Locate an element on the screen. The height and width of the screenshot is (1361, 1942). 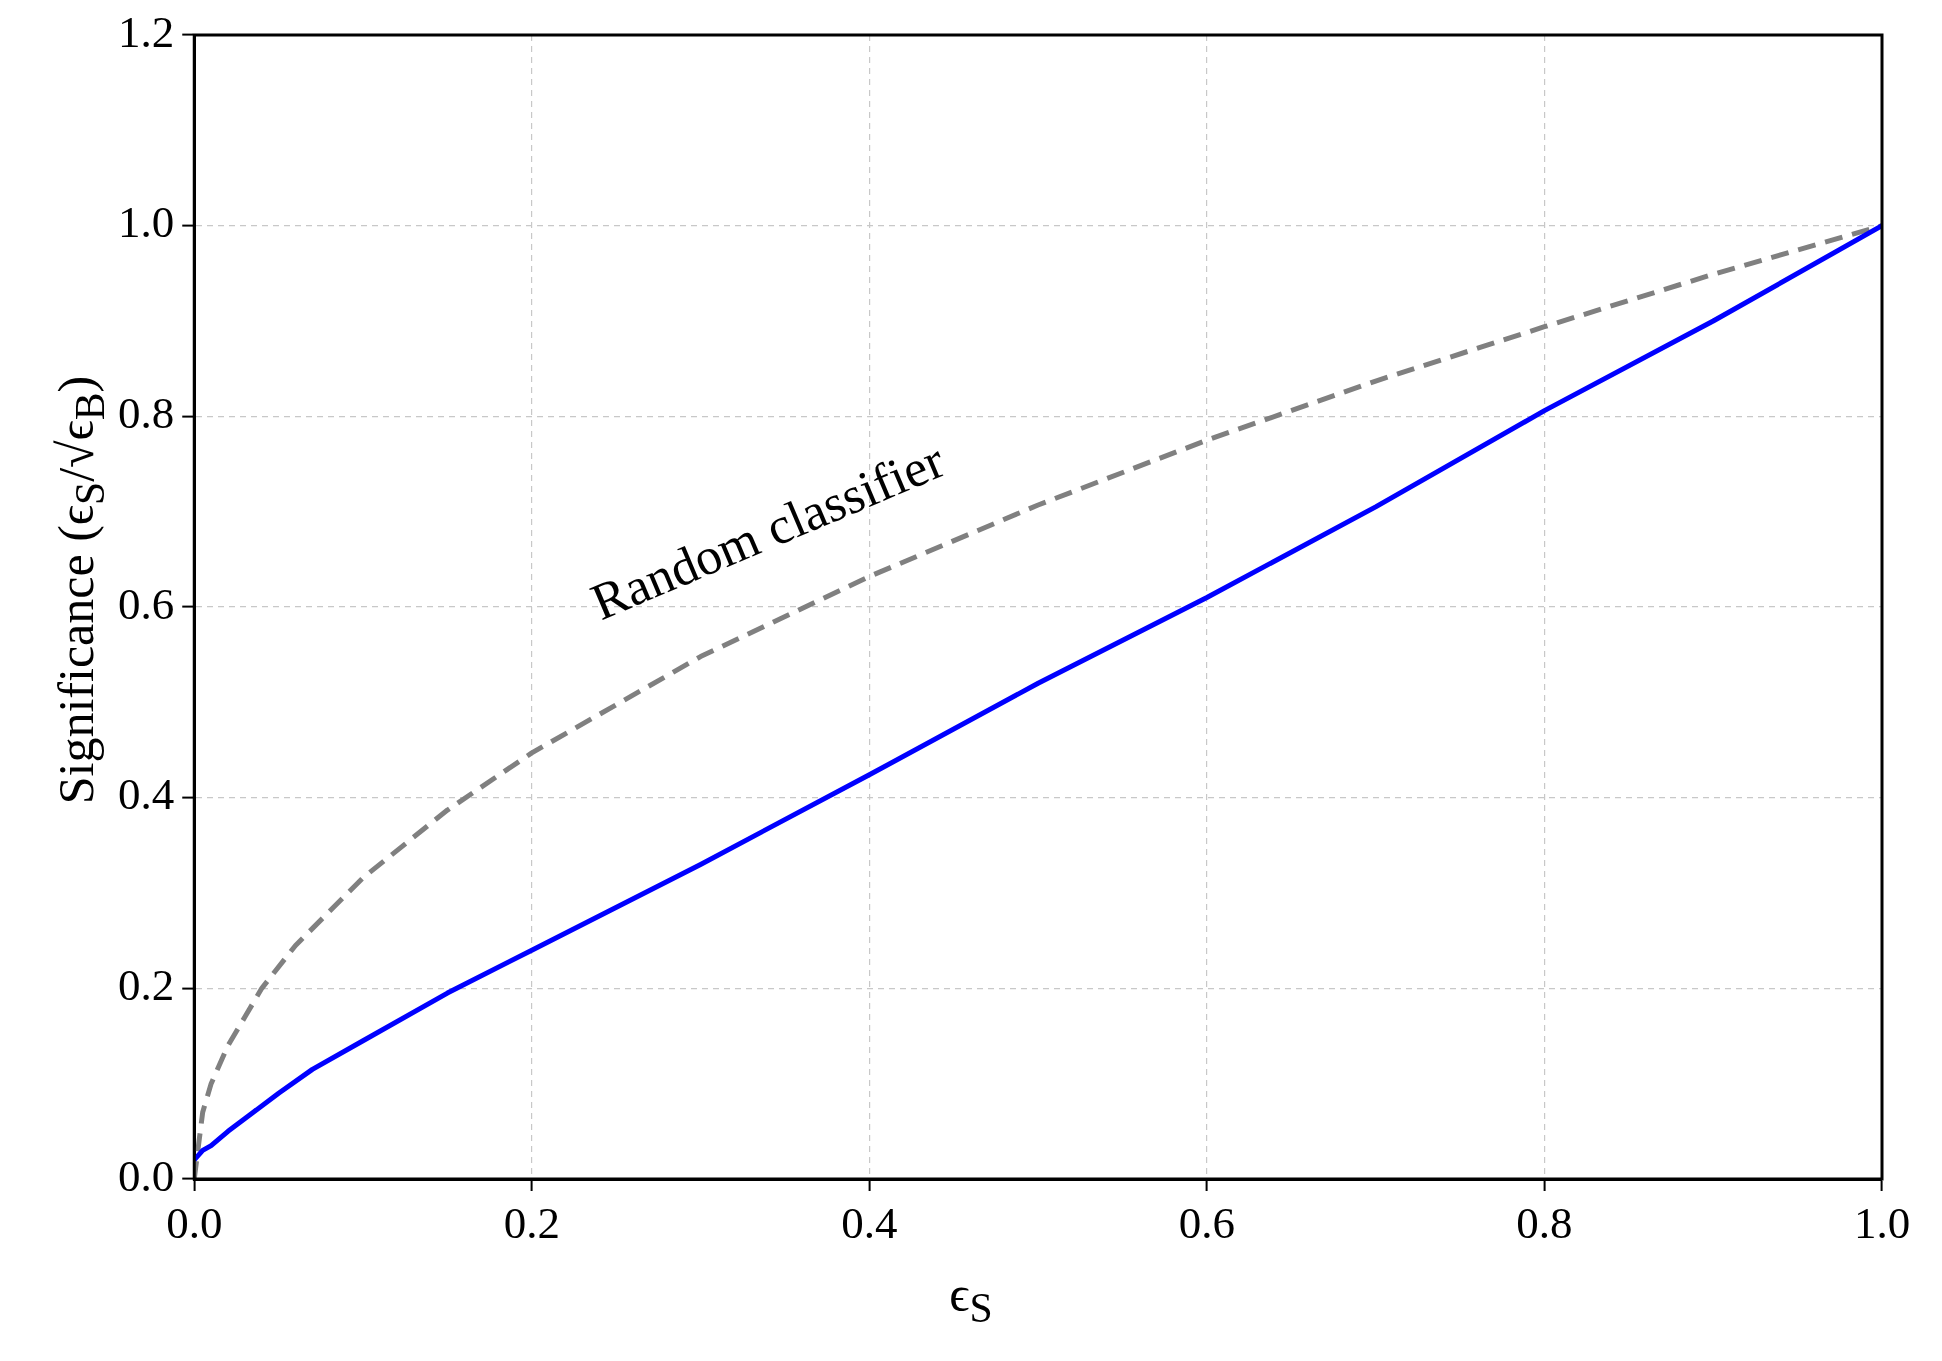
y-tick-label: 0.6 is located at coordinates (146, 603).